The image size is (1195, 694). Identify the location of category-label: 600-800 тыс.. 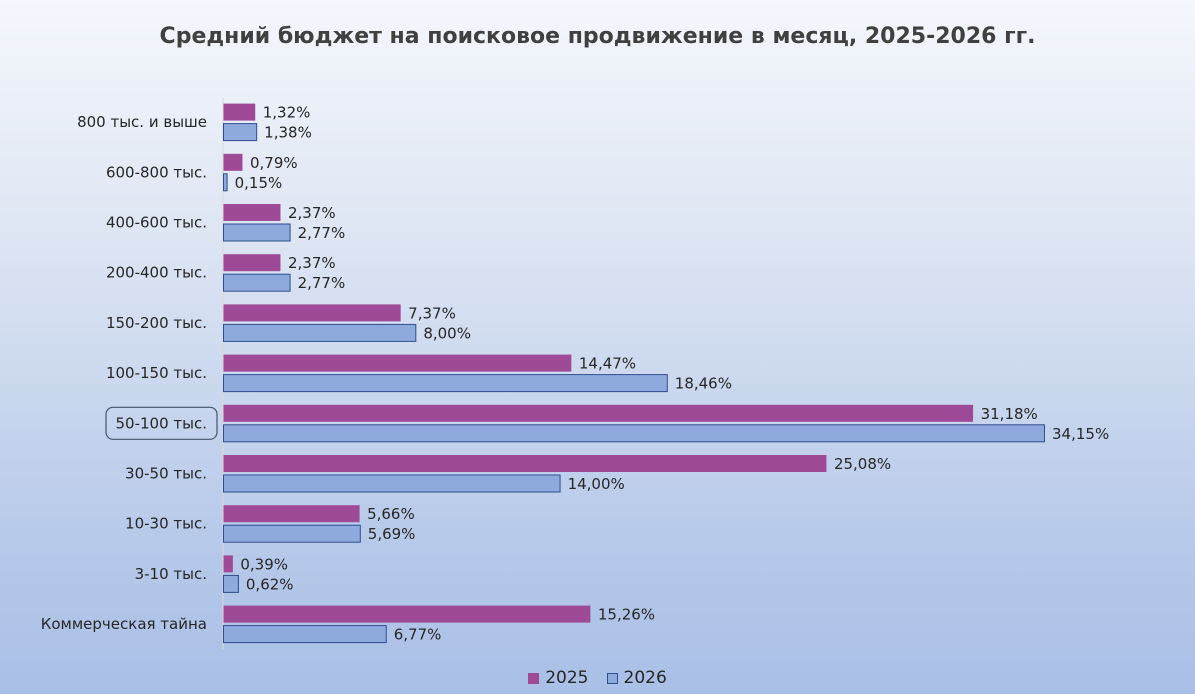
(156, 172).